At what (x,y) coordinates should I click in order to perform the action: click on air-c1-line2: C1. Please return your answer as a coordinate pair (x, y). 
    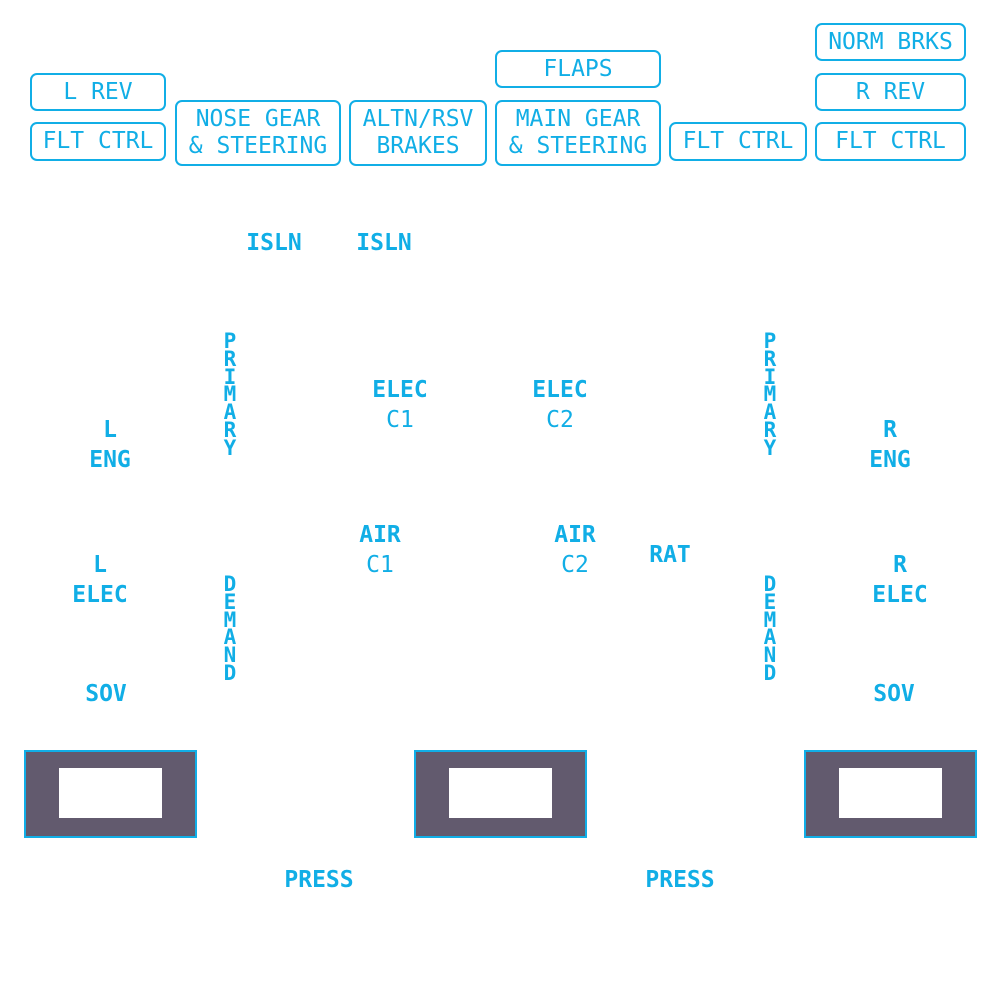
    Looking at the image, I should click on (380, 565).